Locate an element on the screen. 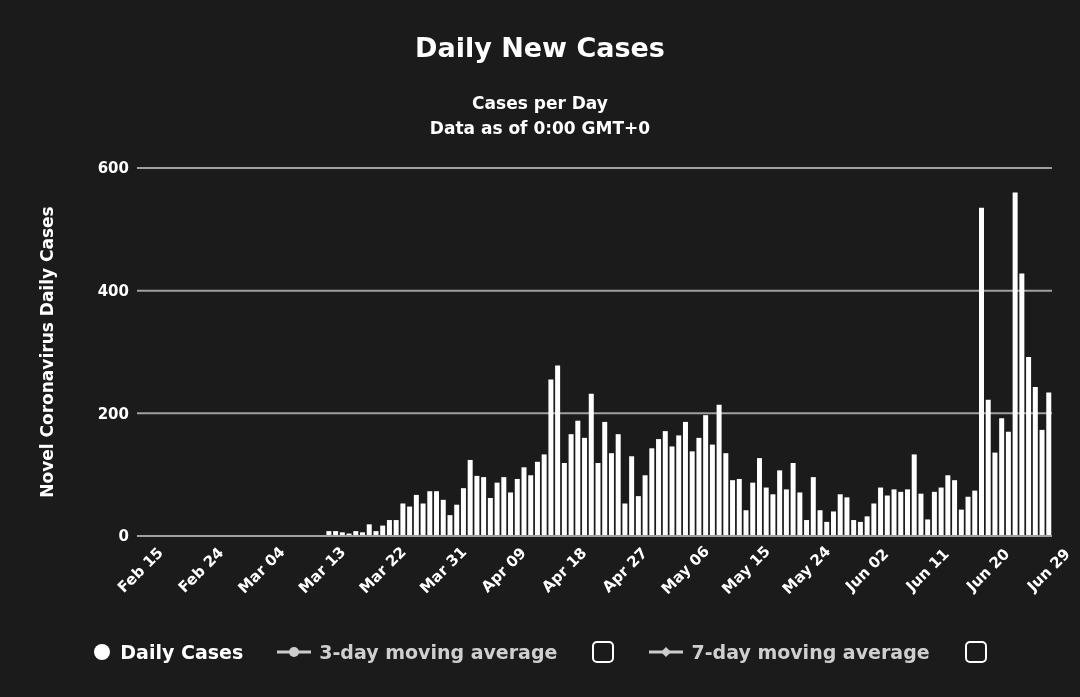 The height and width of the screenshot is (697, 1080). legend-label: Daily Cases is located at coordinates (182, 652).